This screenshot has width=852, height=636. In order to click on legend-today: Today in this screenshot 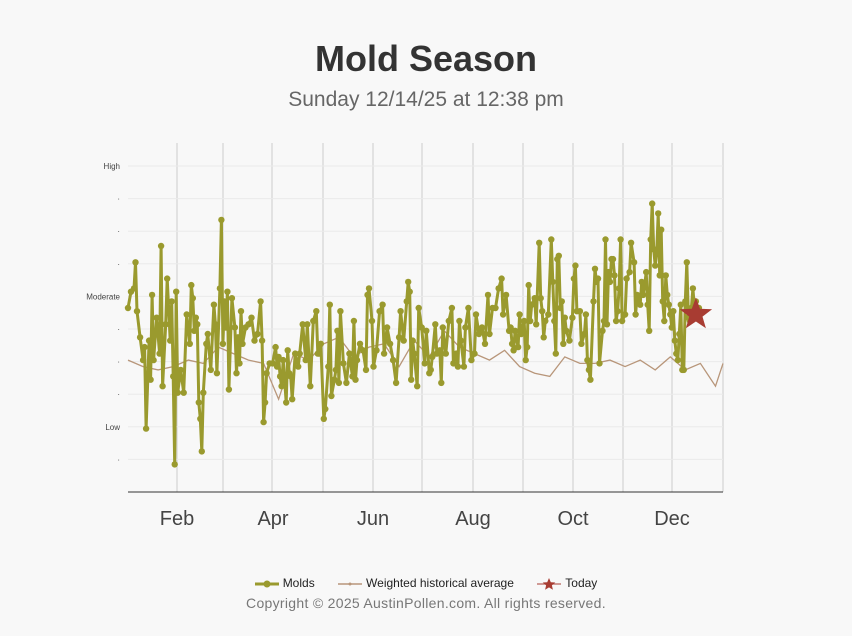, I will do `click(567, 583)`.